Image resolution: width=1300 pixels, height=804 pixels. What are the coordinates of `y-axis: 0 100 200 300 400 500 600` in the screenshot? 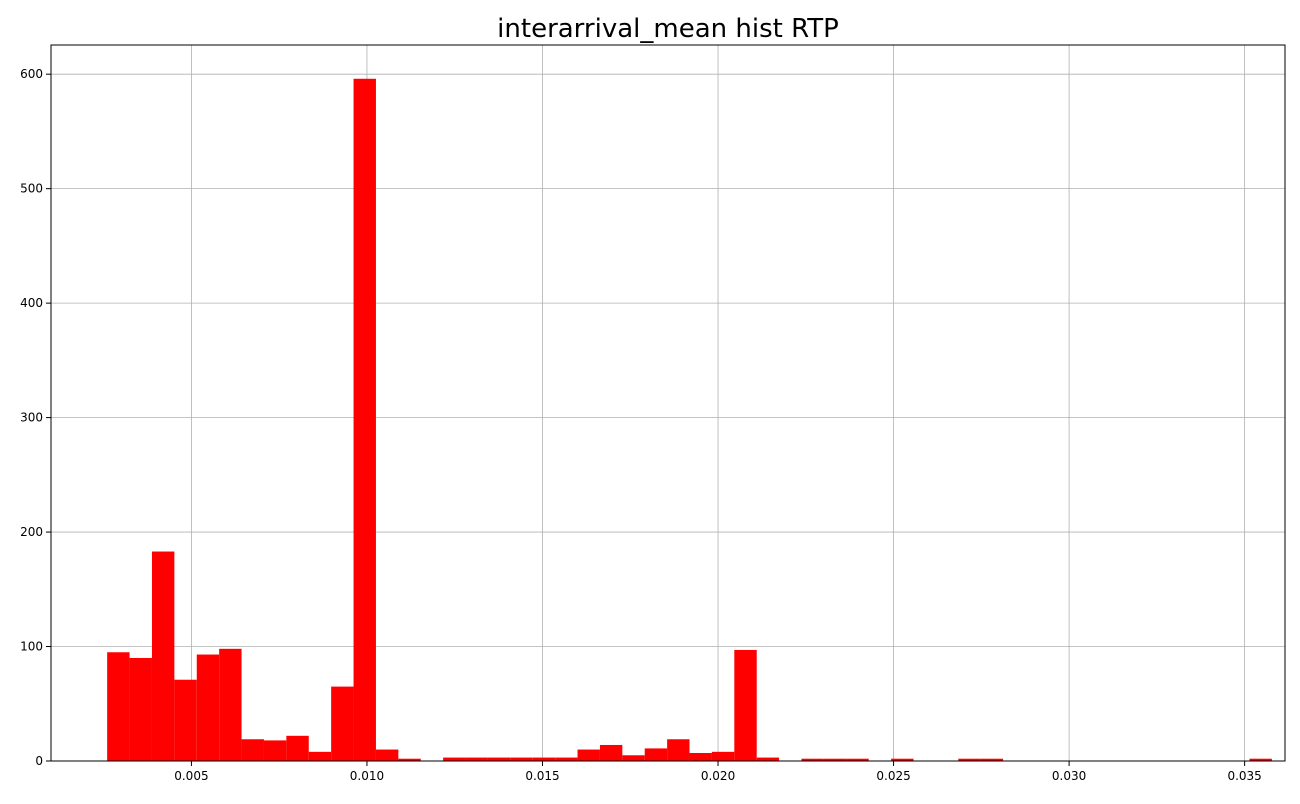 It's located at (35, 417).